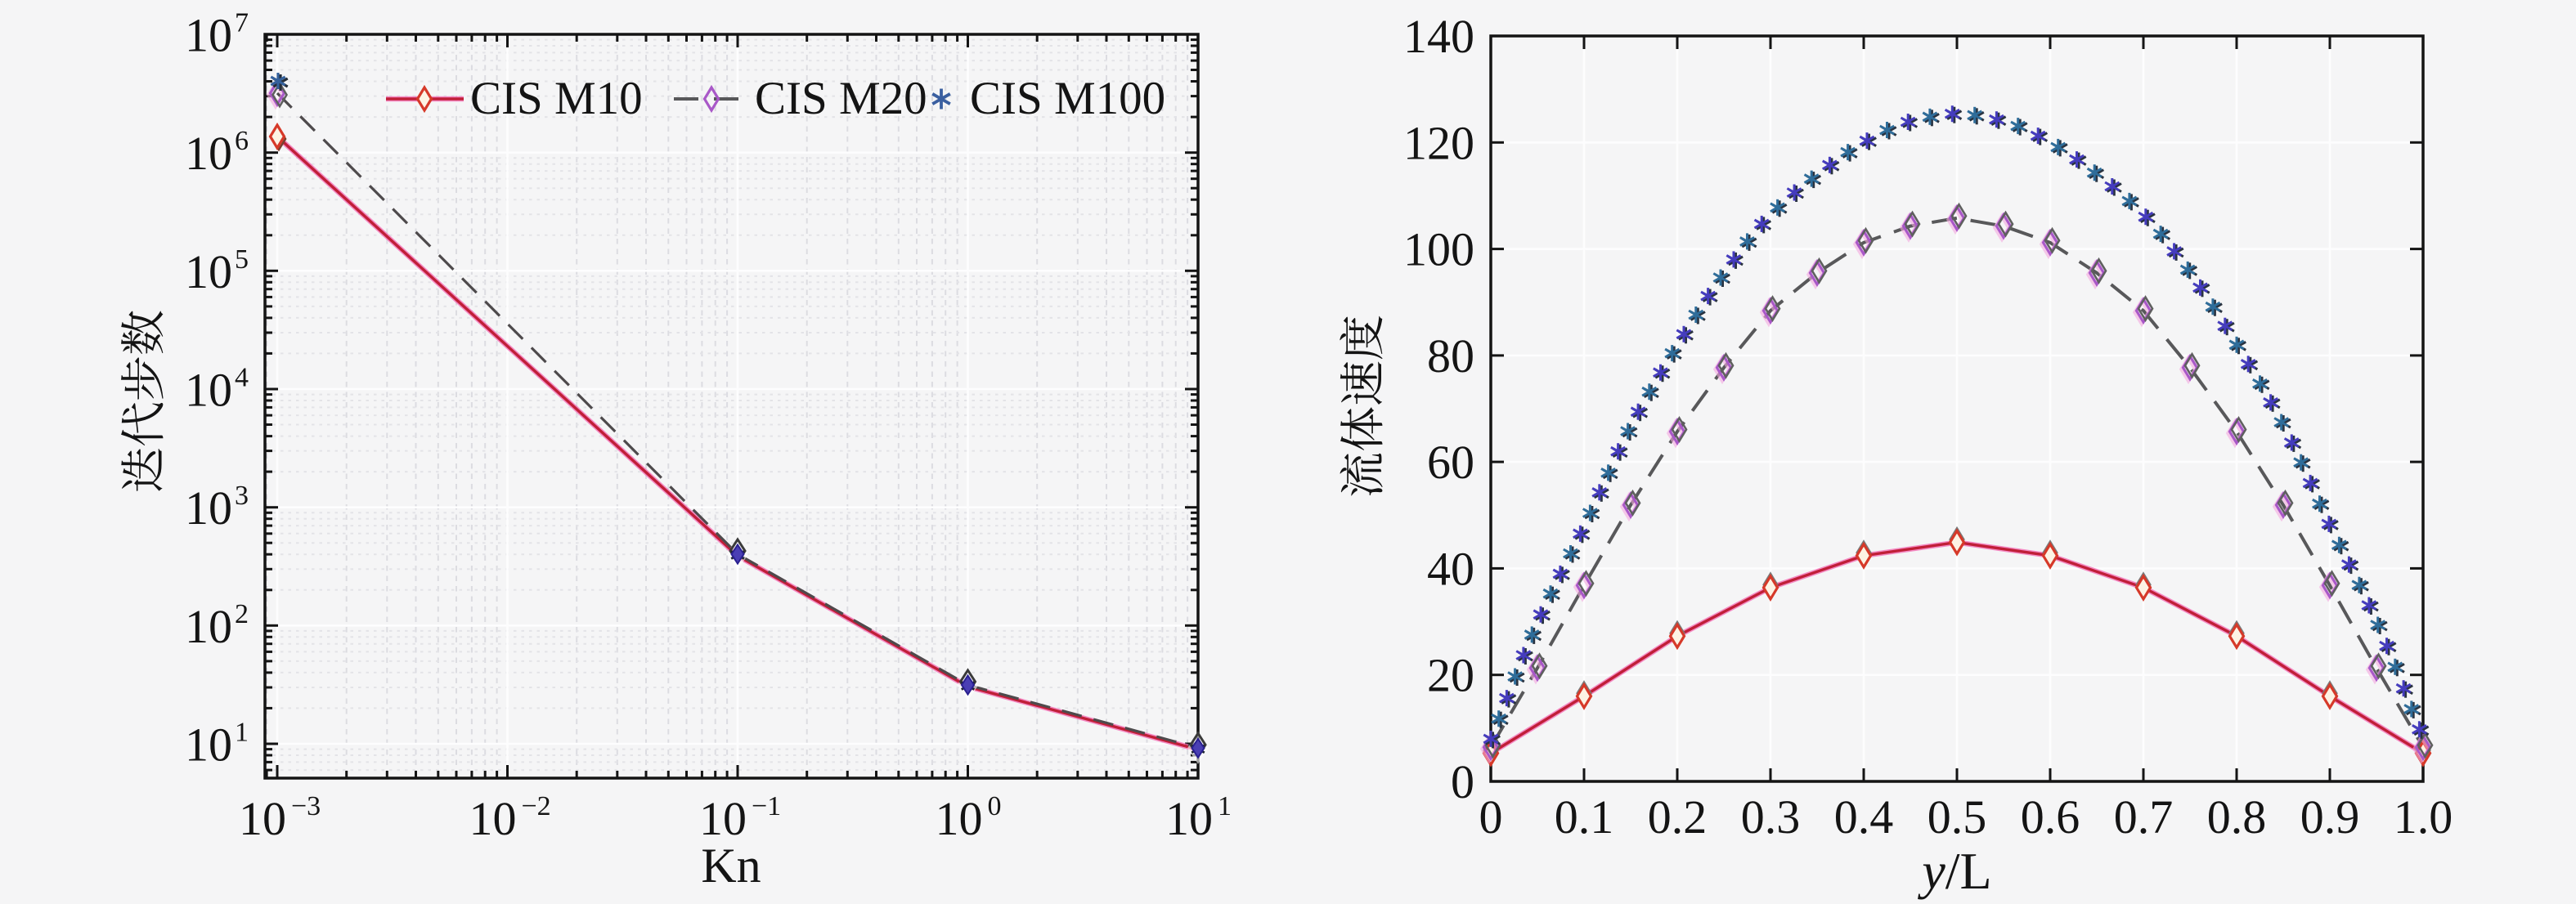  Describe the element at coordinates (1450, 568) in the screenshot. I see `svg-text: 40` at that location.